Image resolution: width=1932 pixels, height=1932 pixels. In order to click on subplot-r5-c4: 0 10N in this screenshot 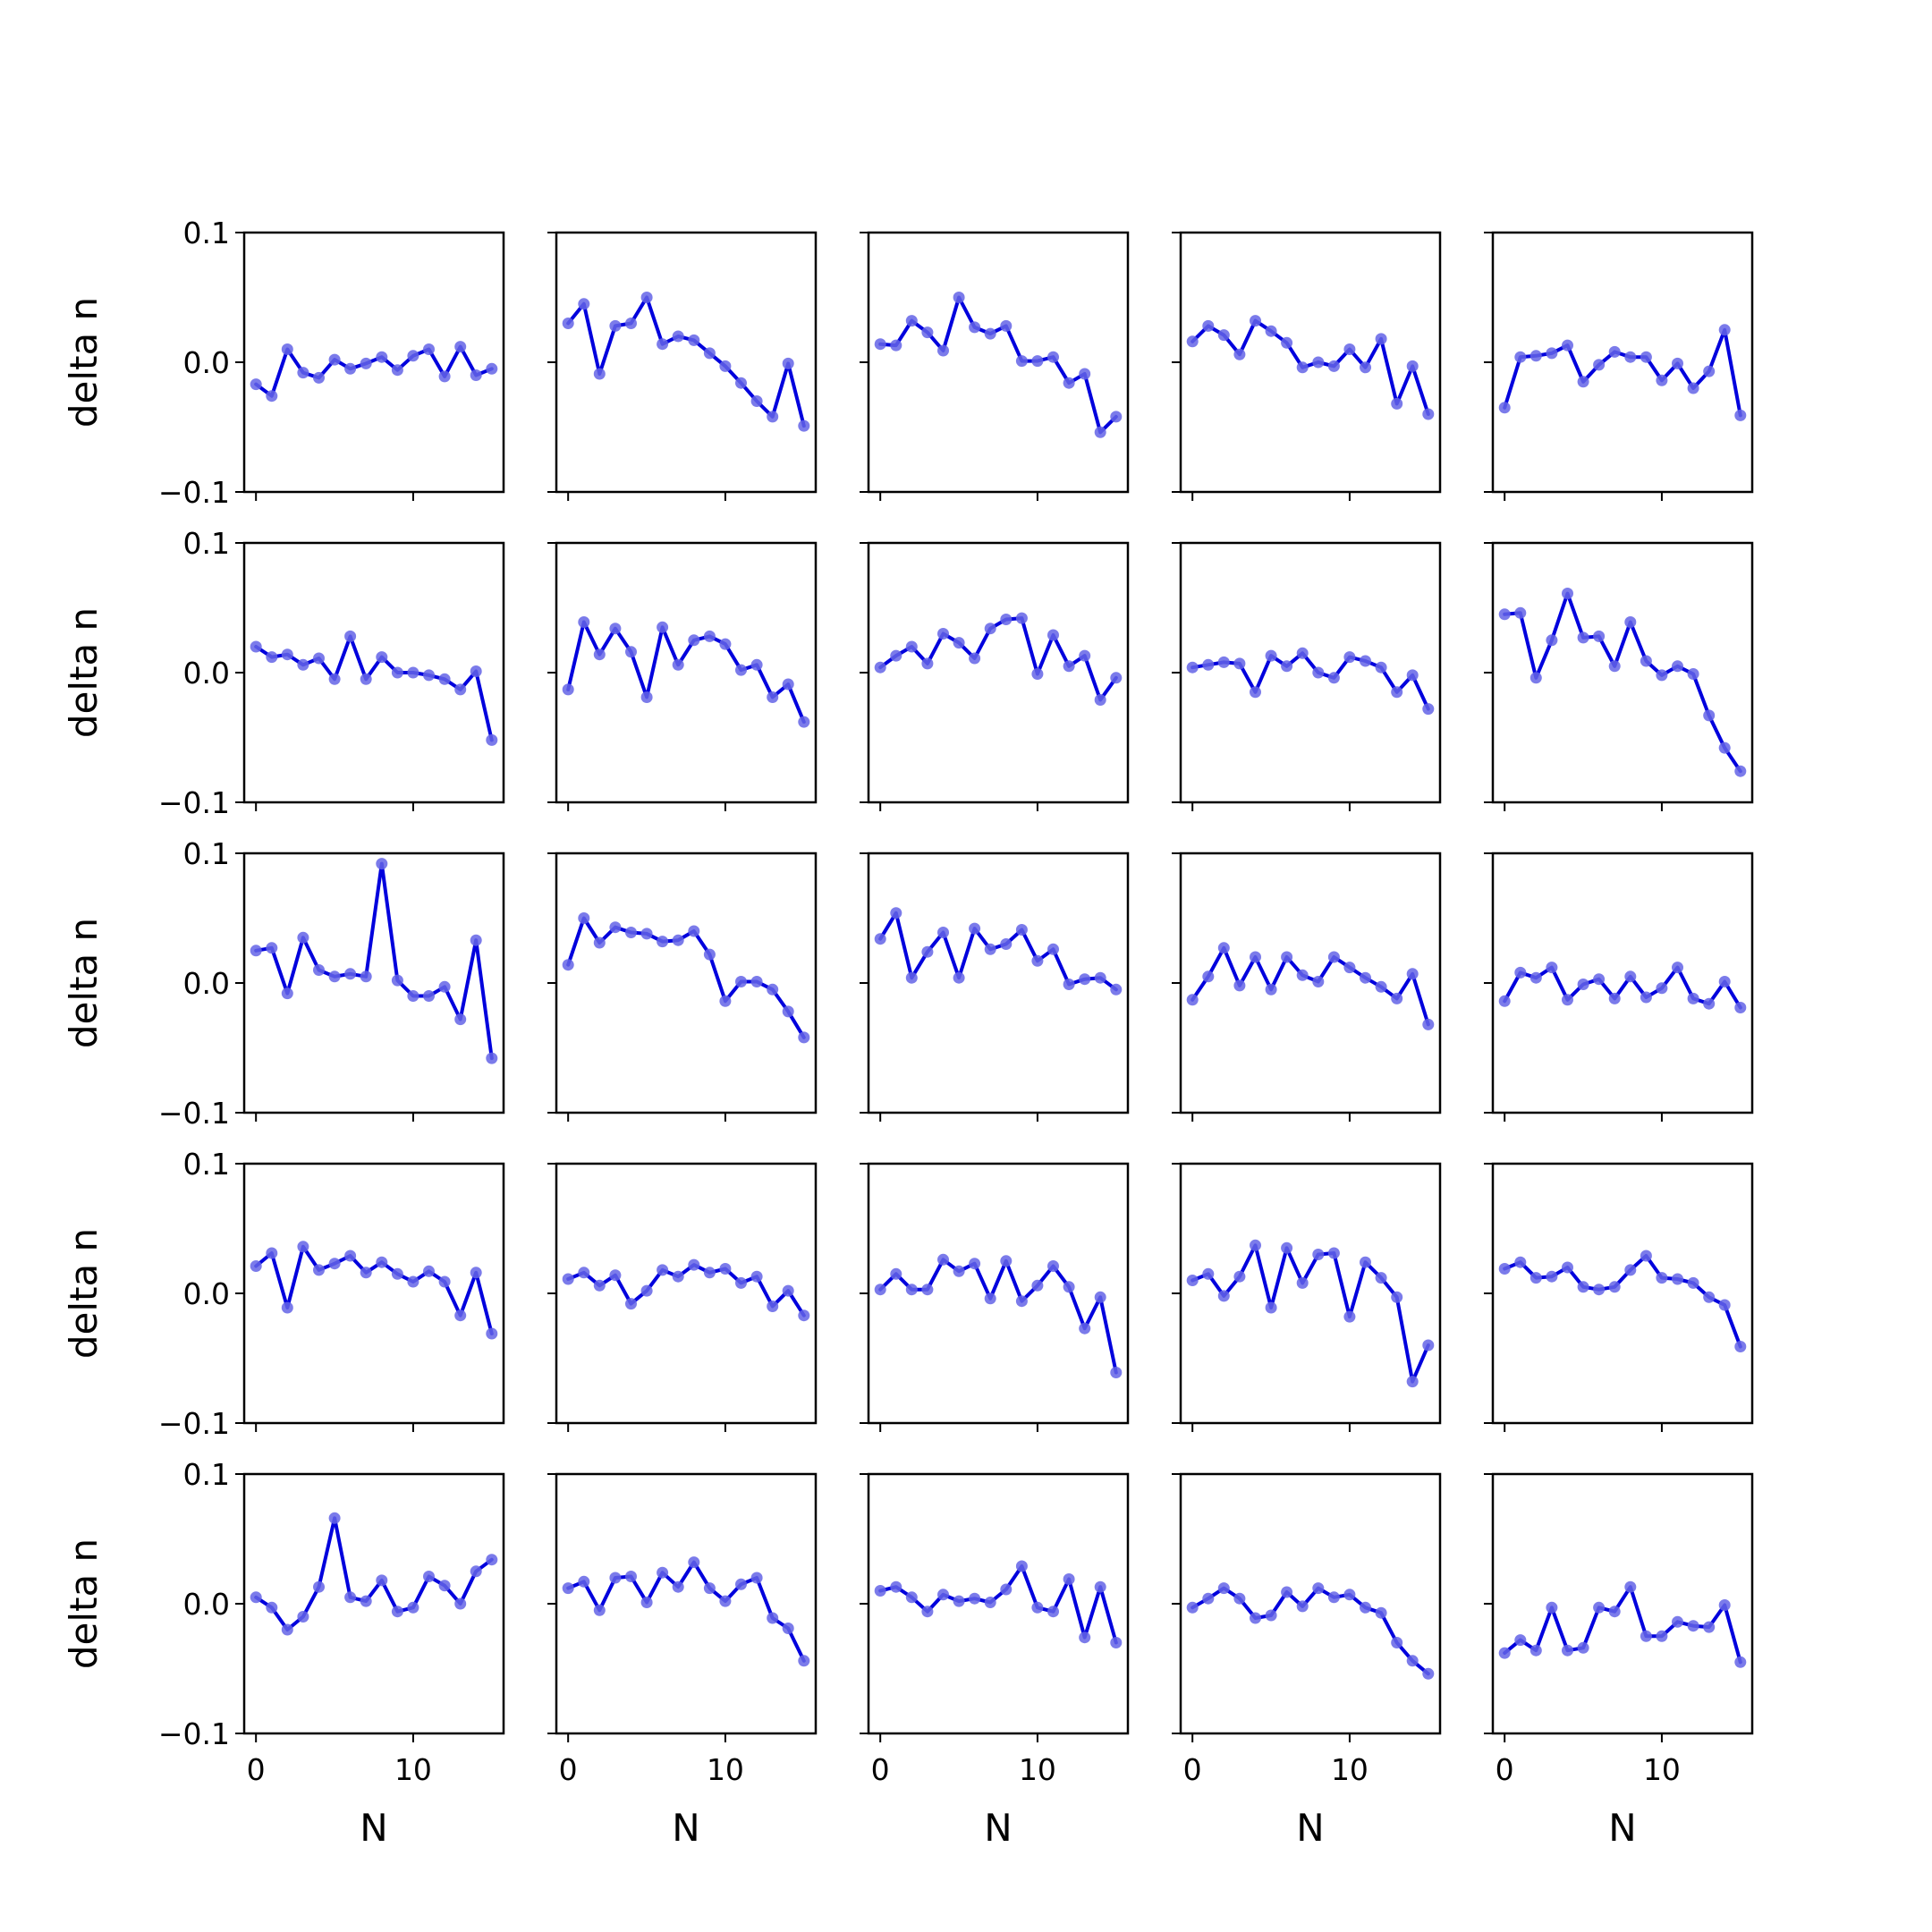, I will do `click(1307, 1661)`.